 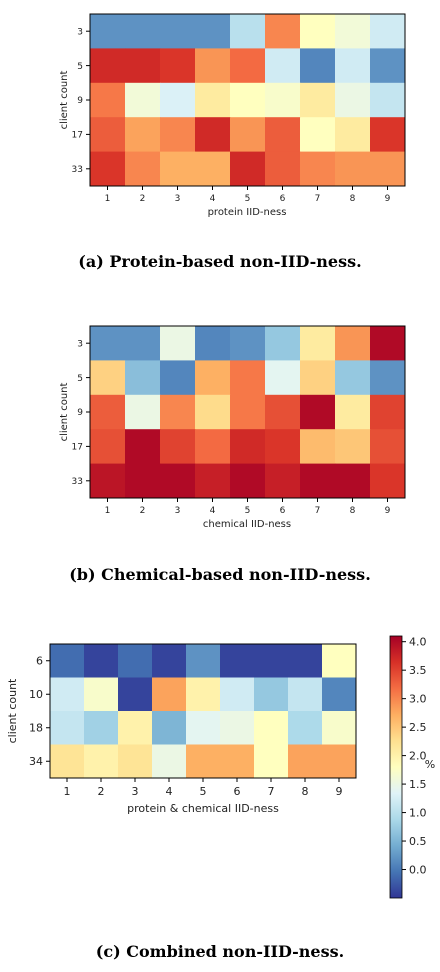 What do you see at coordinates (178, 343) in the screenshot?
I see `hmB-cell-r0-c2` at bounding box center [178, 343].